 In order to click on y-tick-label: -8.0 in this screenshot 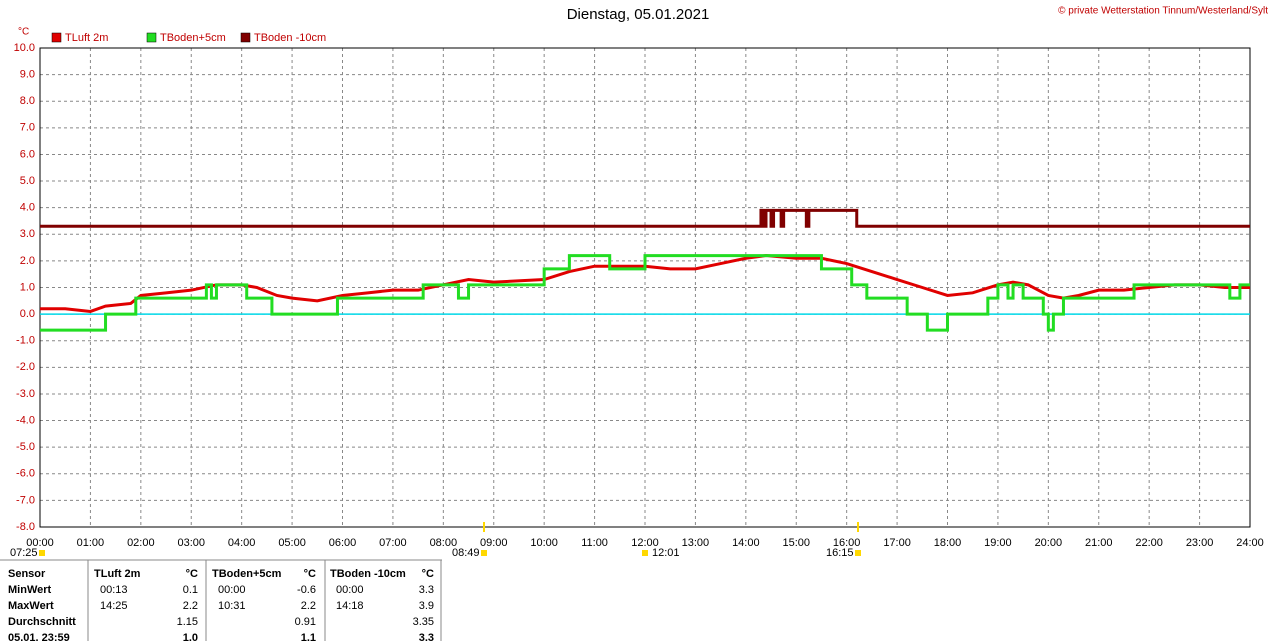, I will do `click(25, 527)`.